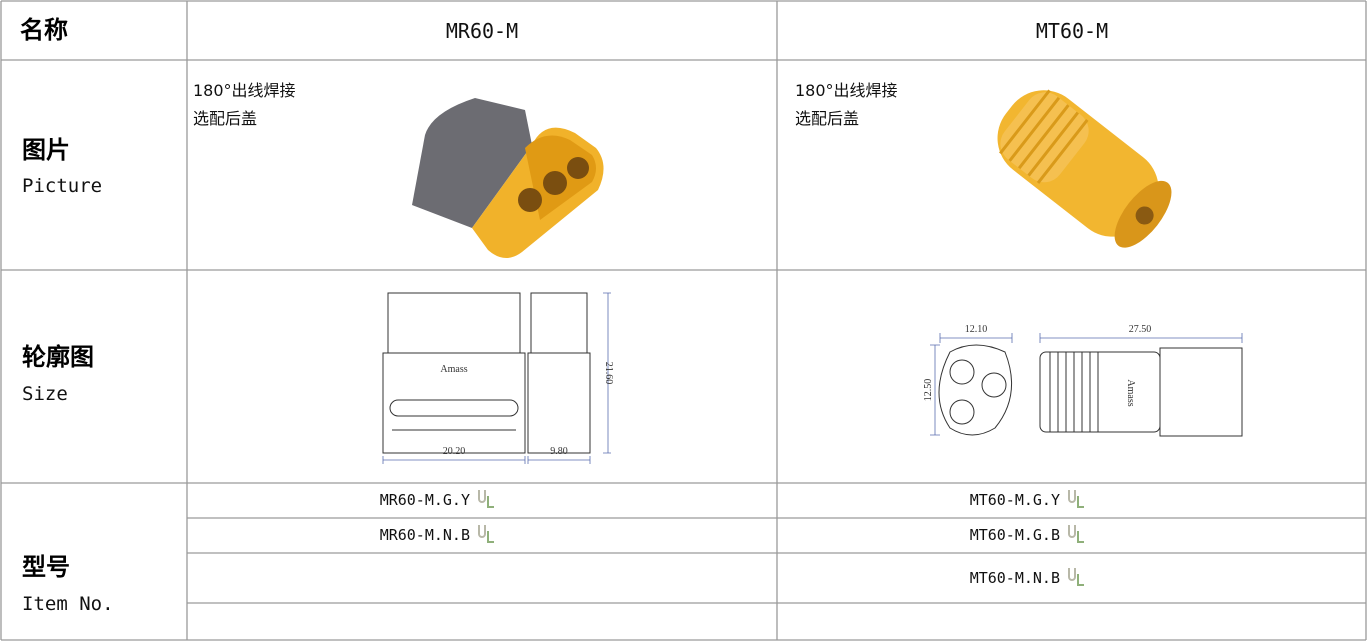  Describe the element at coordinates (68, 604) in the screenshot. I see `row-sublabel: Item No.` at that location.